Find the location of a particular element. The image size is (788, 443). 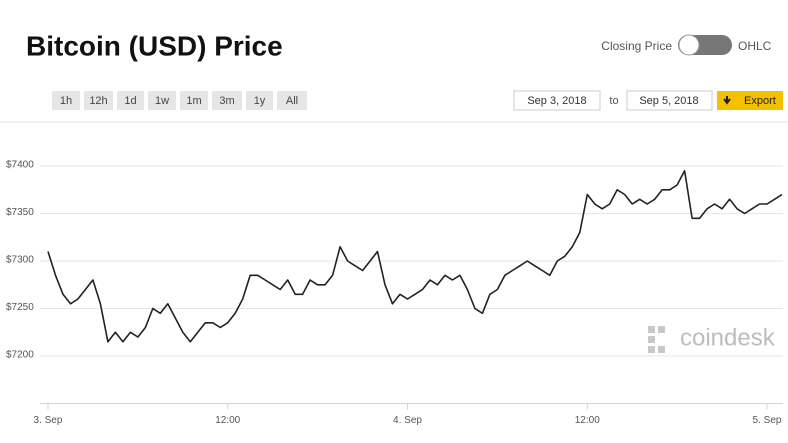

range-button: 1w is located at coordinates (162, 100).